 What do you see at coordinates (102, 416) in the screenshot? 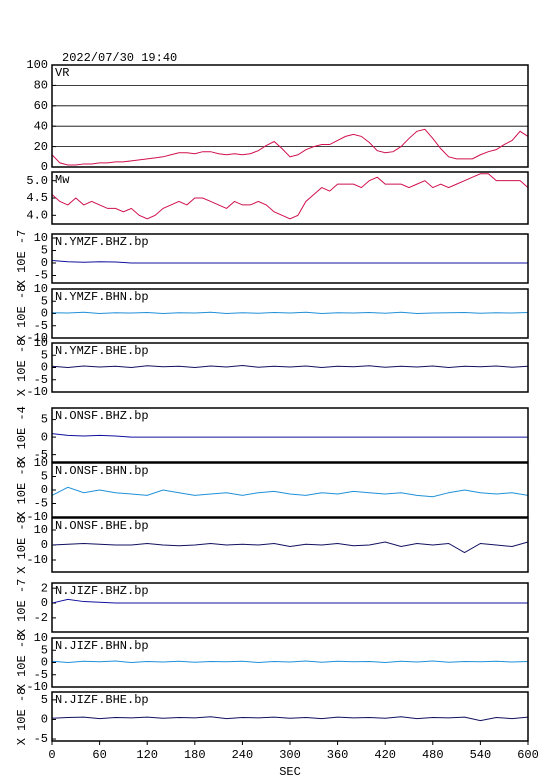
I see `panel-label: N.ONSF.BHZ.bp` at bounding box center [102, 416].